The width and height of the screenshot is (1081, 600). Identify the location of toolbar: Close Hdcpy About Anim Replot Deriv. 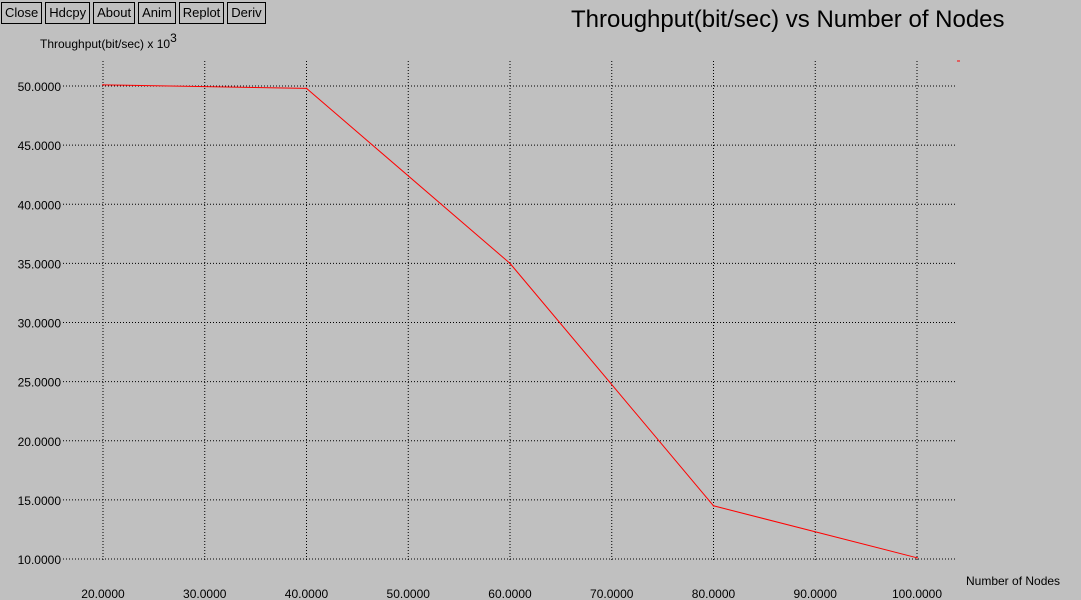
(133, 13).